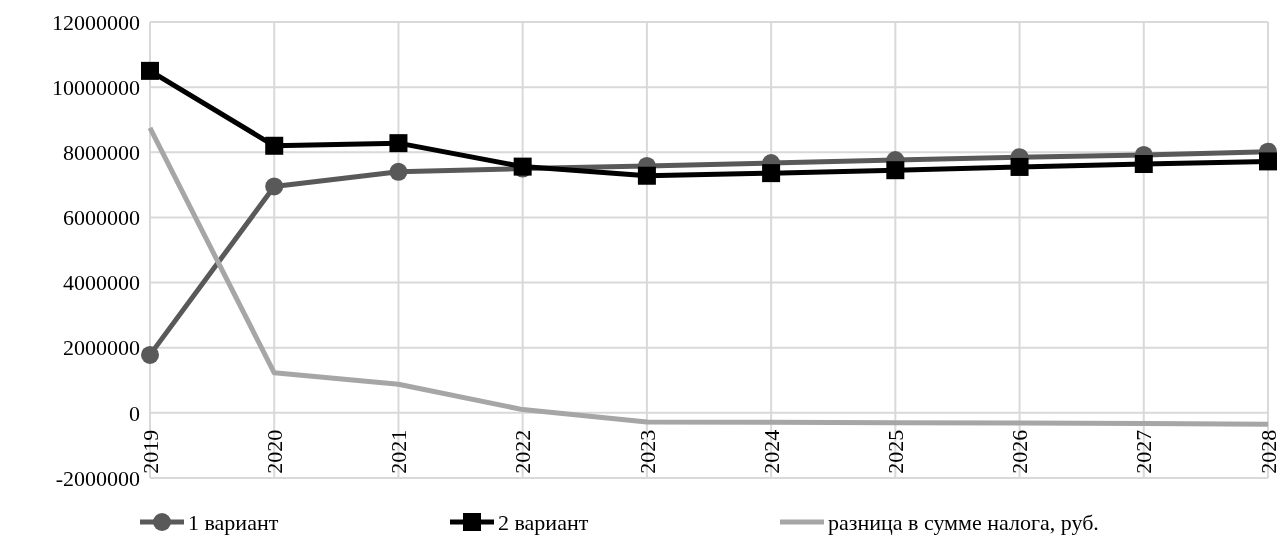  Describe the element at coordinates (523, 451) in the screenshot. I see `x-tick-label: 2022` at that location.